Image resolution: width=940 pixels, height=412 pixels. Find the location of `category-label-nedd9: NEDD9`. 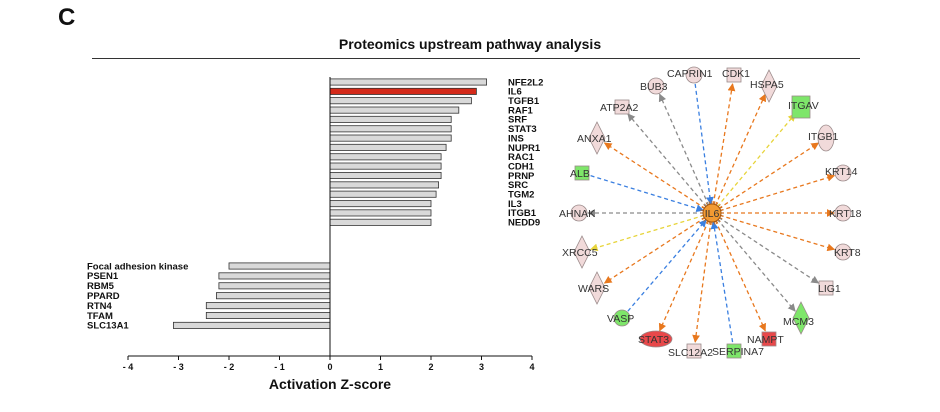

category-label-nedd9: NEDD9 is located at coordinates (524, 223).